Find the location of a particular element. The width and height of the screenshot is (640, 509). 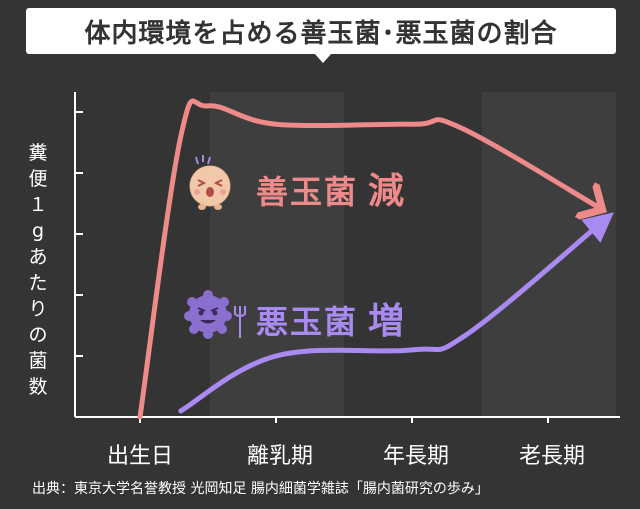

title-pointer is located at coordinates (323, 58).